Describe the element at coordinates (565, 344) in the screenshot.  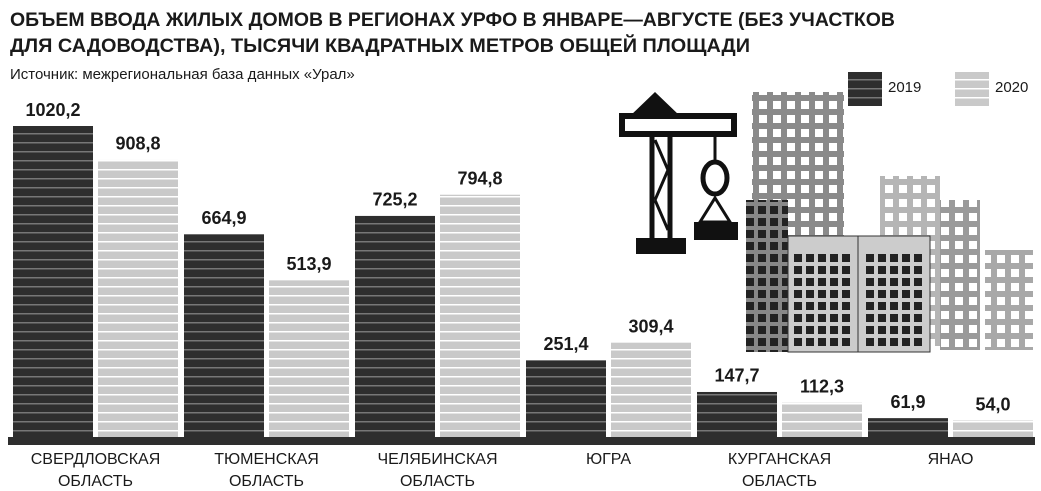
I see `value-label: 251,4` at that location.